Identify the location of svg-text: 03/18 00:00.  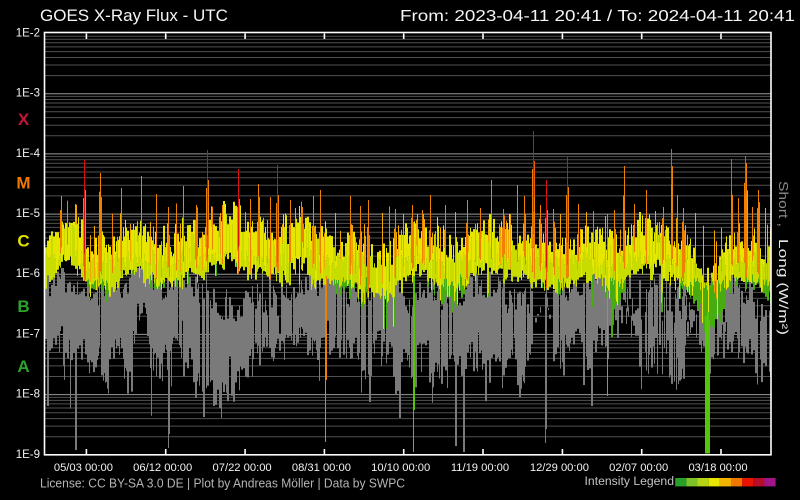
(717, 468).